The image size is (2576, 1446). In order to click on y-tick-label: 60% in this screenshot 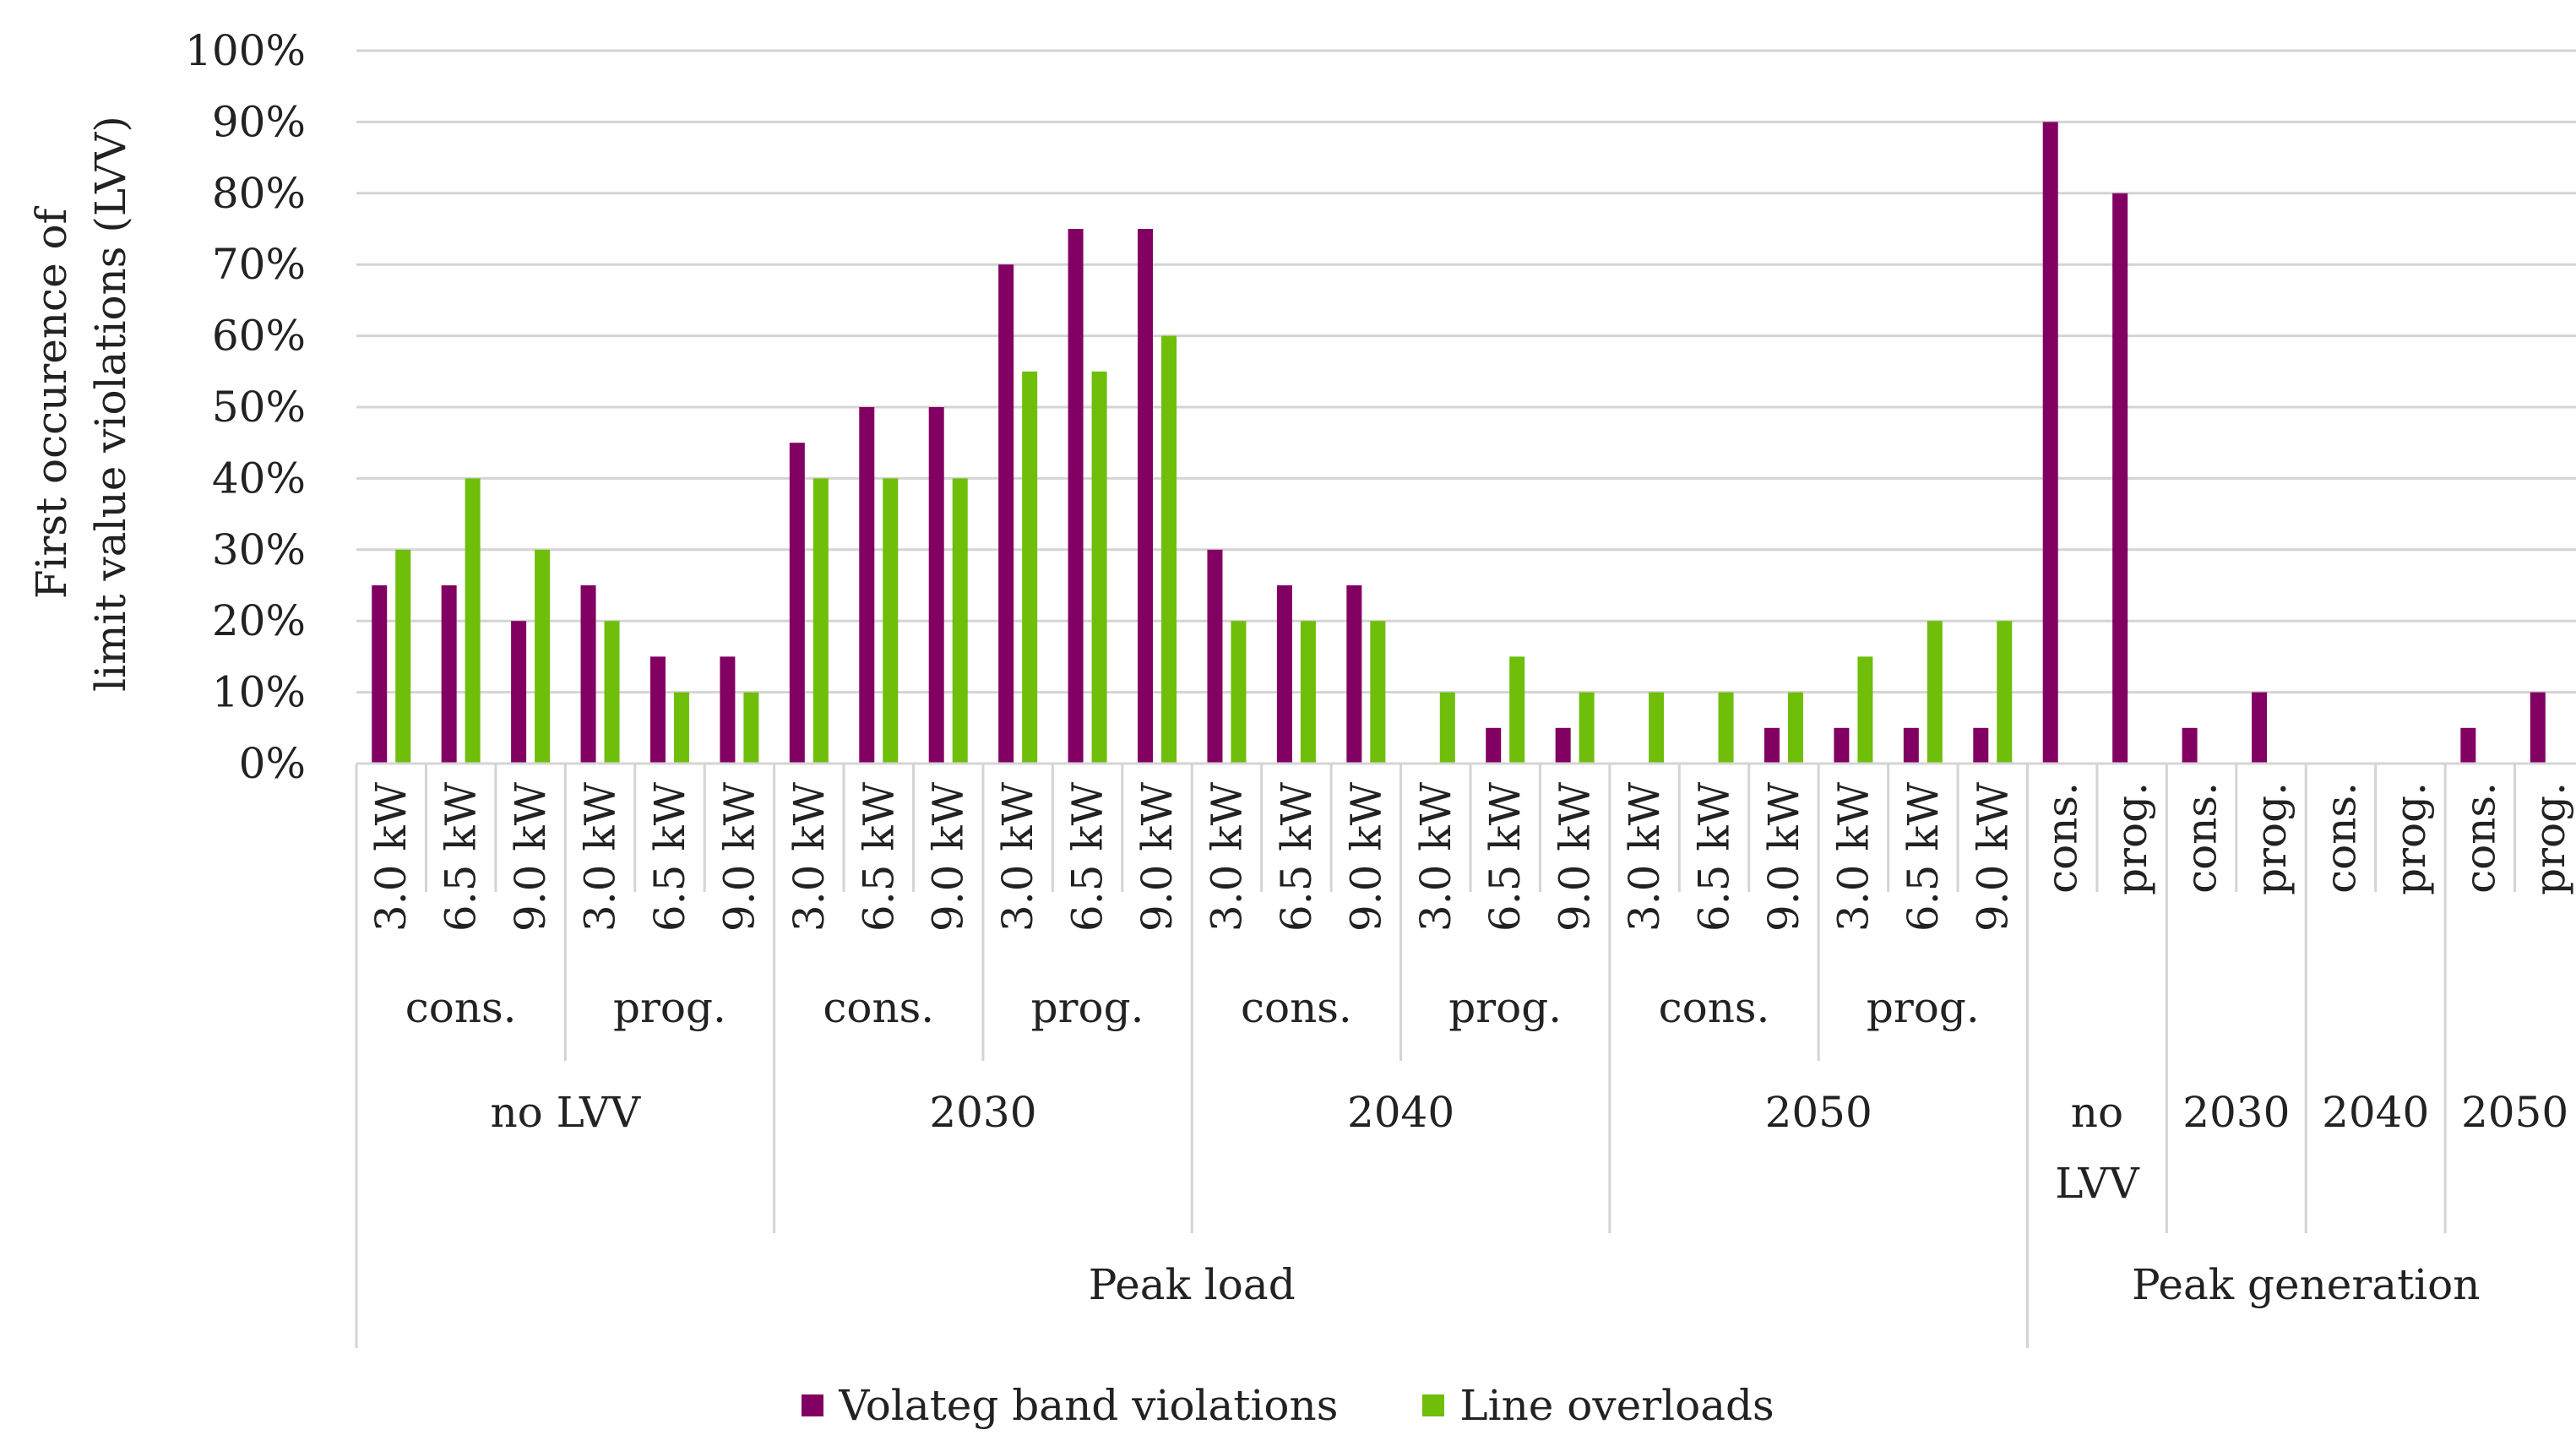, I will do `click(259, 336)`.